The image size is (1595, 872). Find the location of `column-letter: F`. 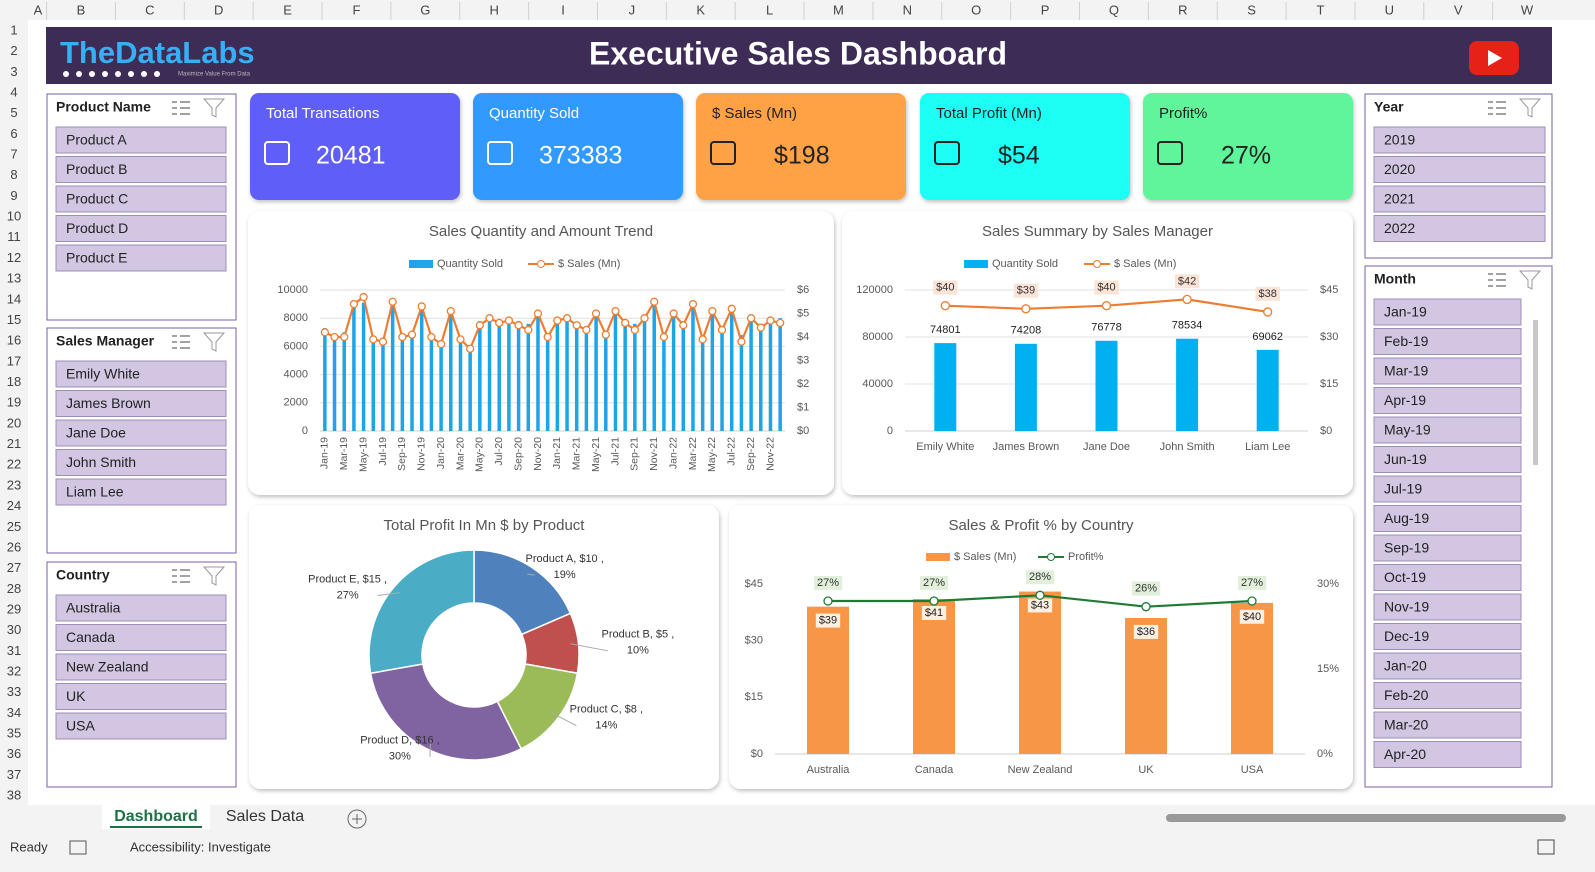

column-letter: F is located at coordinates (356, 9).